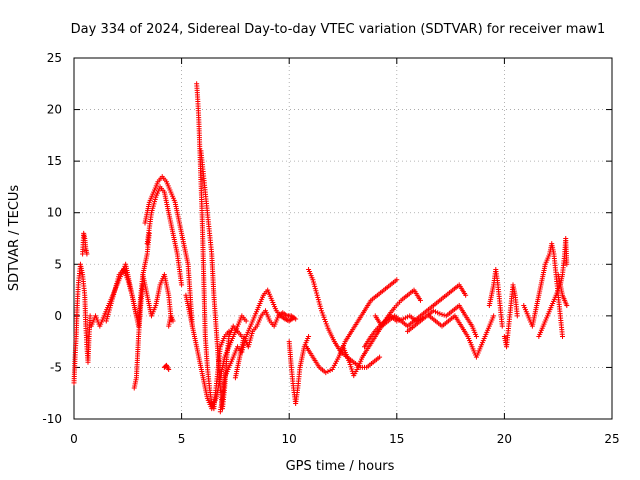 Image resolution: width=640 pixels, height=480 pixels. What do you see at coordinates (54, 58) in the screenshot?
I see `y-tick-label: 25` at bounding box center [54, 58].